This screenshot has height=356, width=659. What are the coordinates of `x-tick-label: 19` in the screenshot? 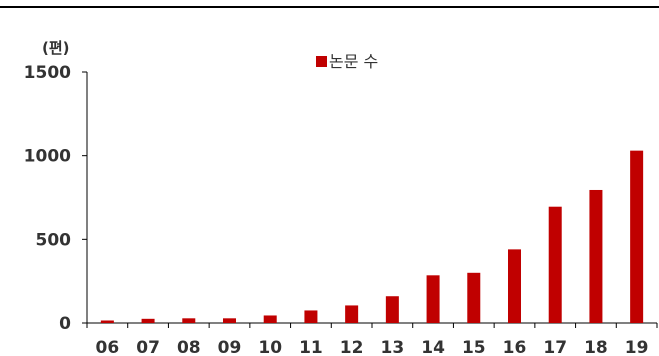 It's located at (637, 347).